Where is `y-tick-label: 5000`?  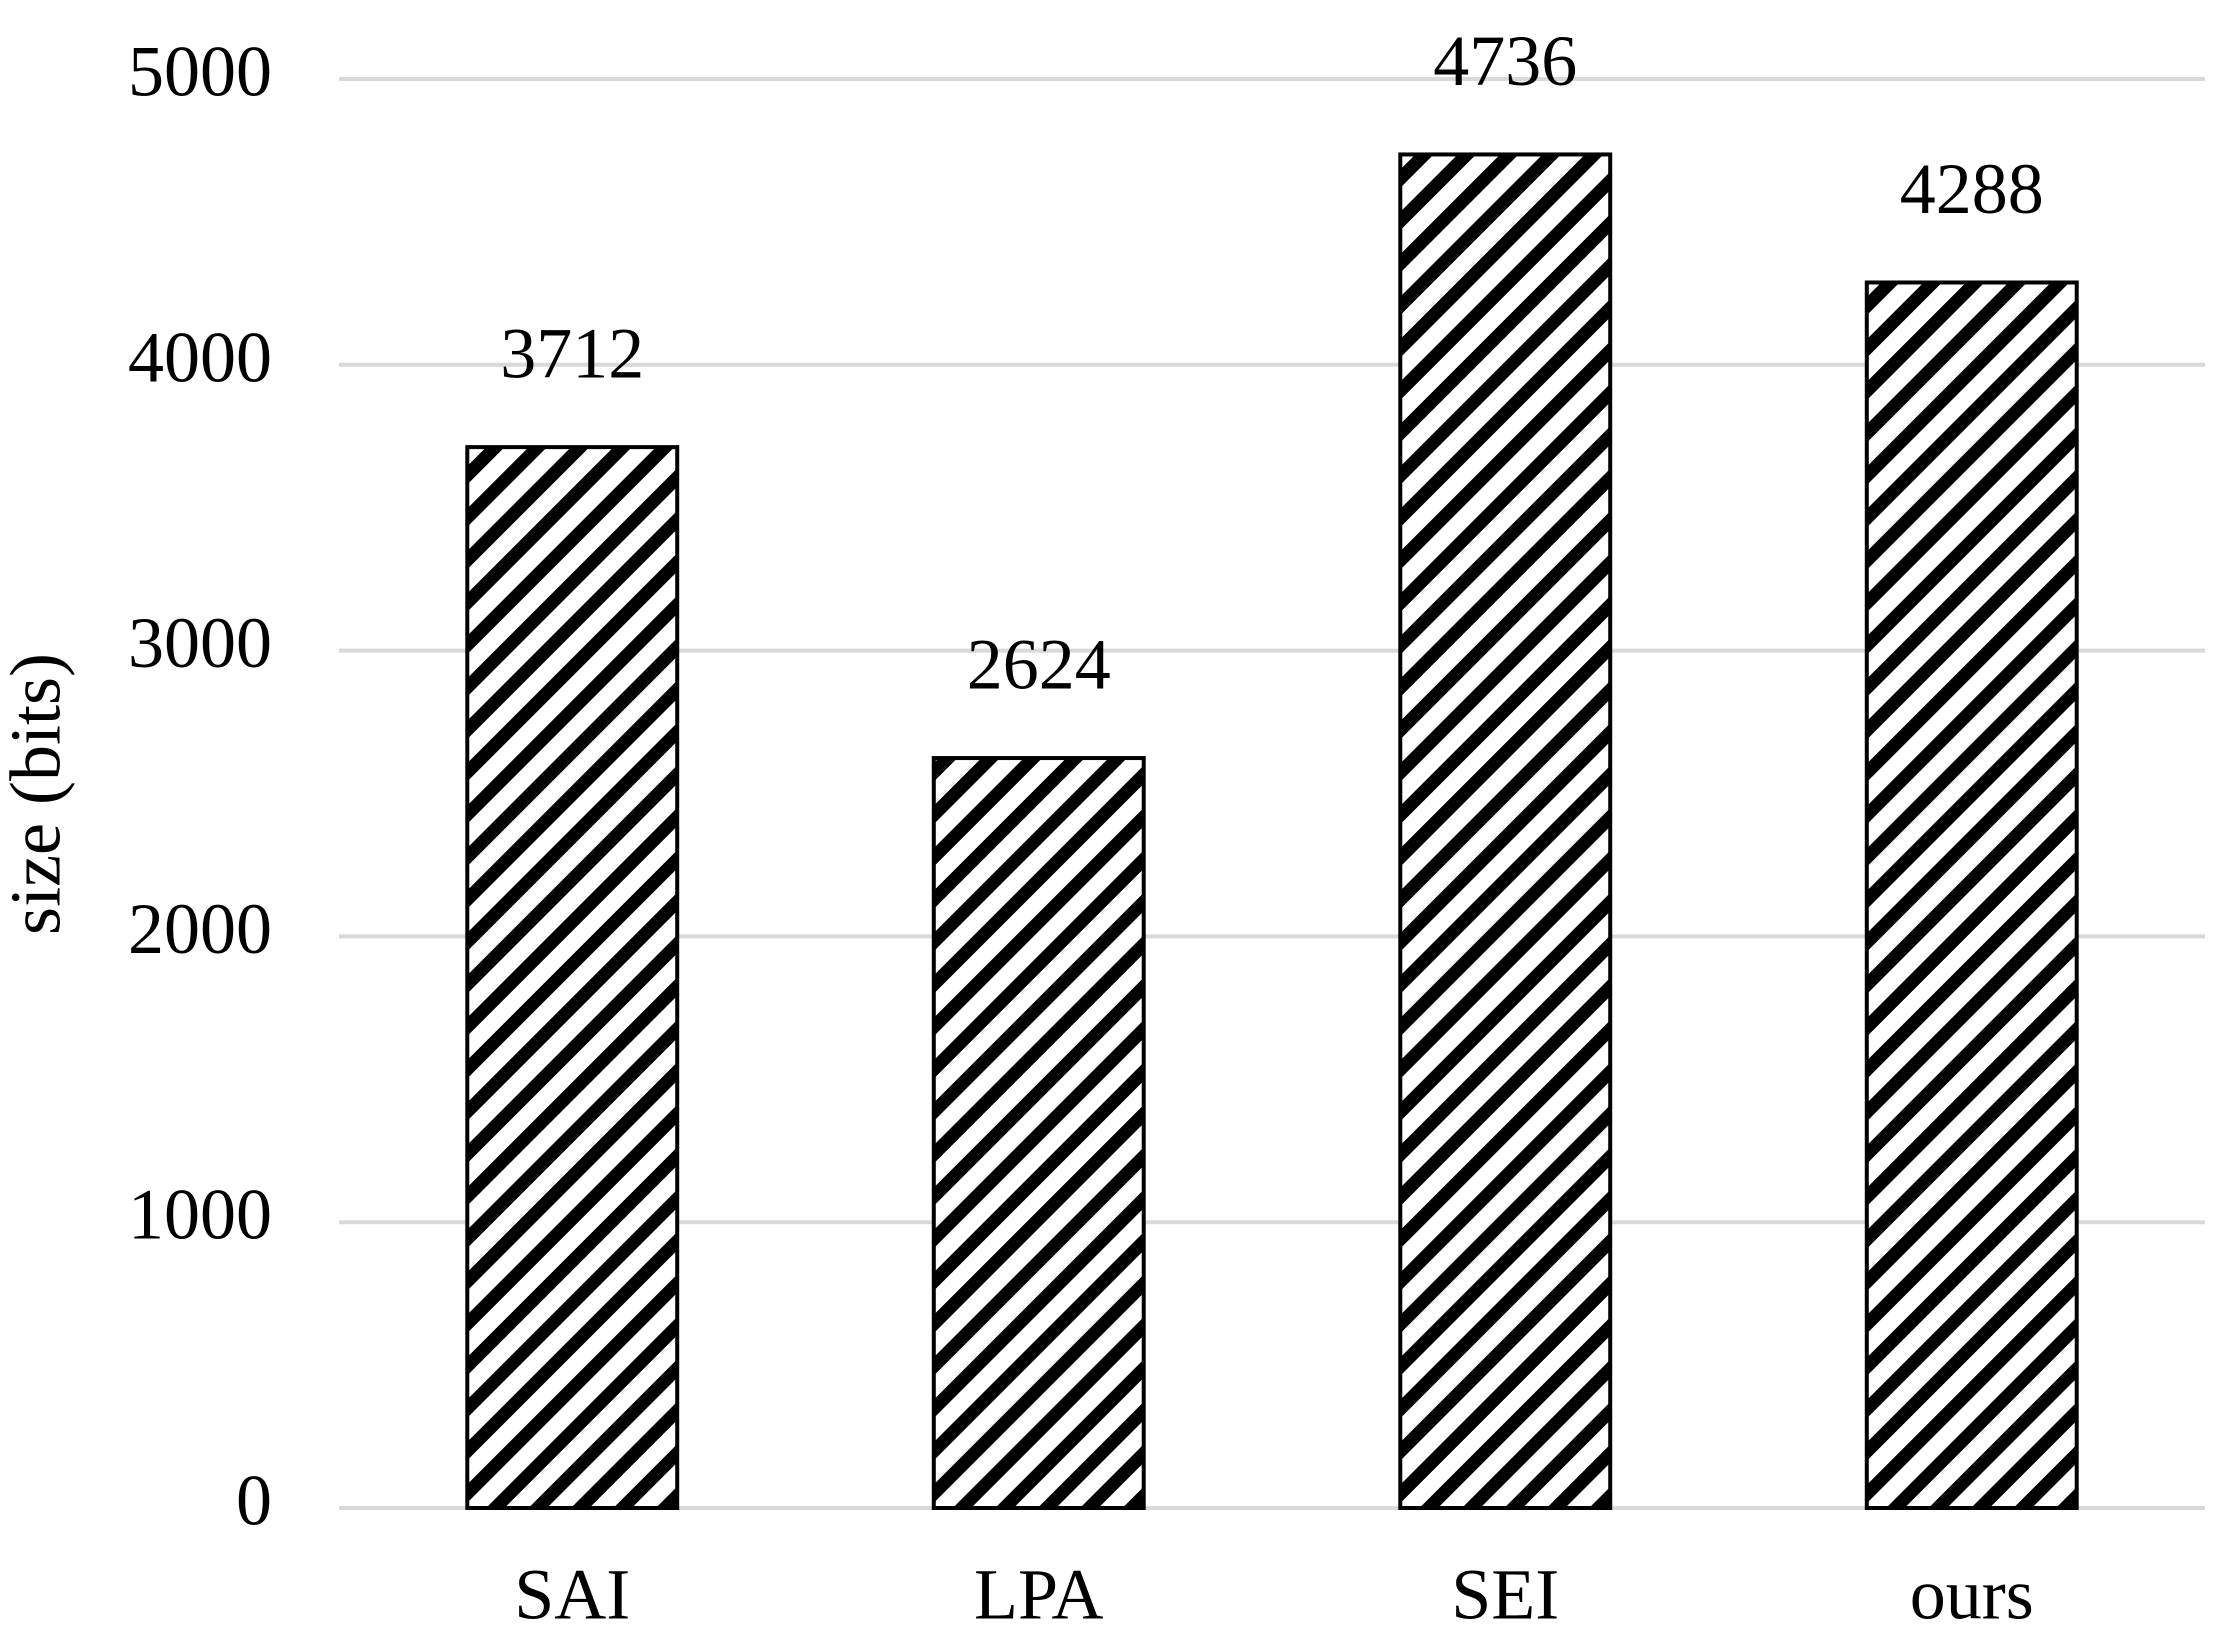
y-tick-label: 5000 is located at coordinates (200, 72).